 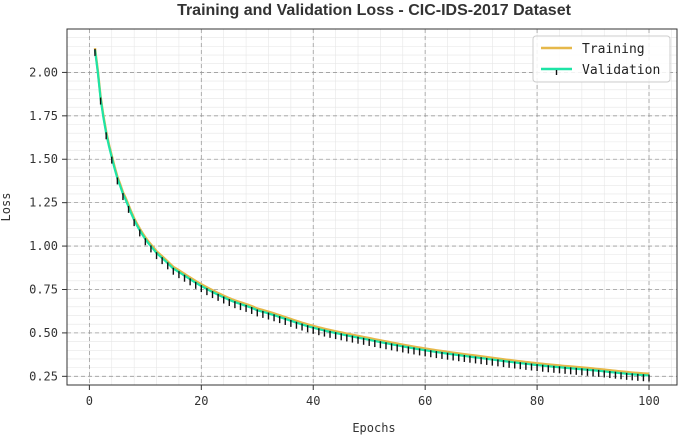 I want to click on x-tick-label: 20, so click(x=201, y=401).